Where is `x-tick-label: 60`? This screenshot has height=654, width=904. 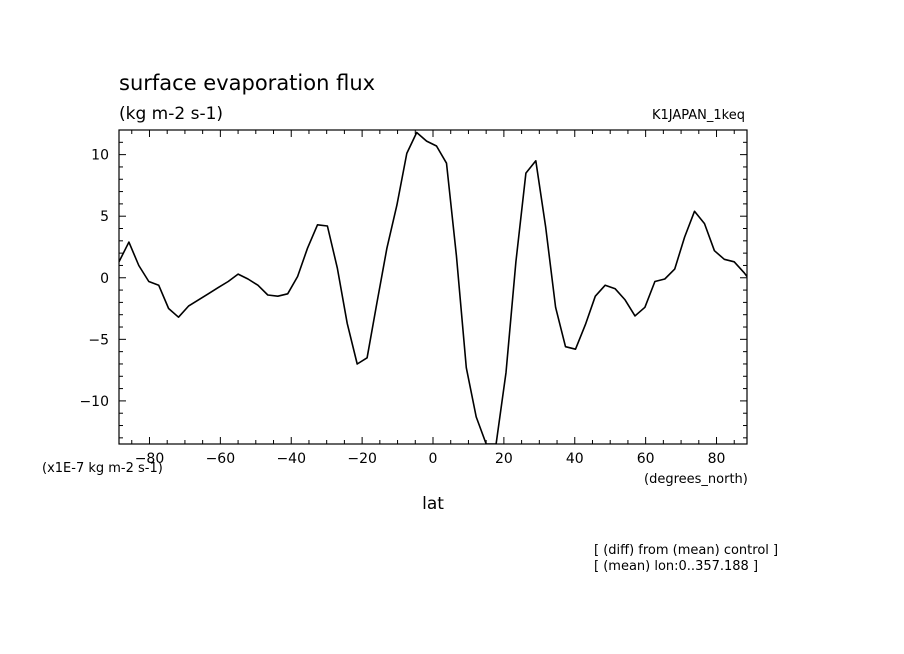 x-tick-label: 60 is located at coordinates (646, 459).